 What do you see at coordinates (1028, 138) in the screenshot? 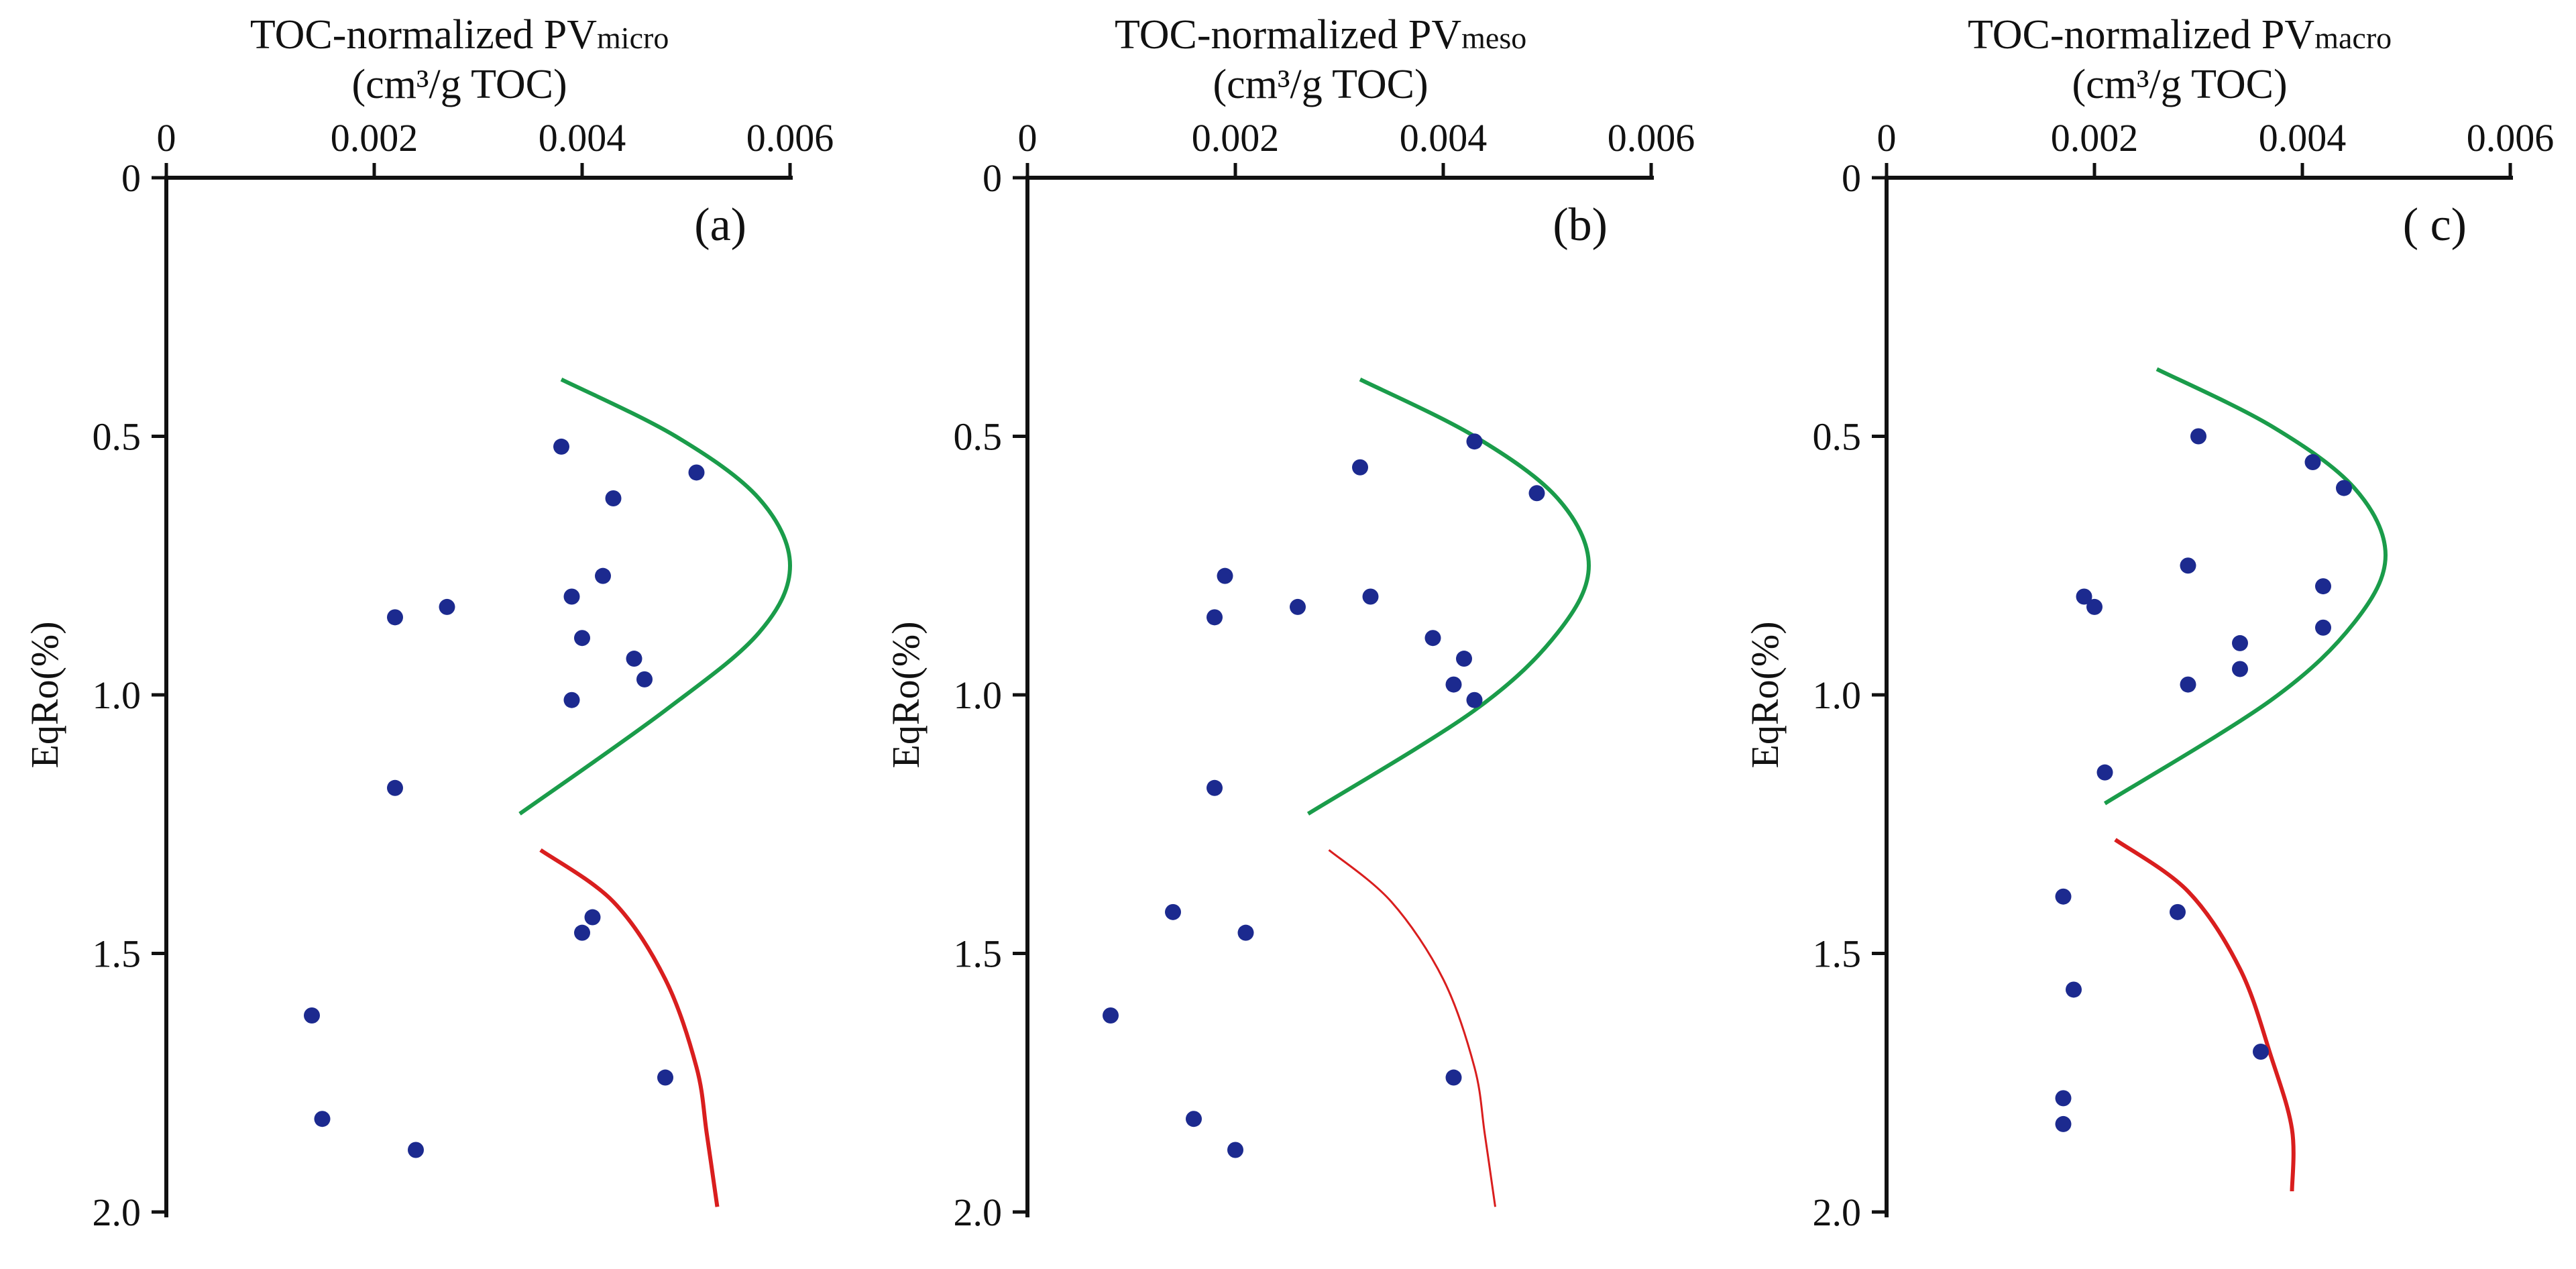
I see `chart-1-x-tick-label: 0` at bounding box center [1028, 138].